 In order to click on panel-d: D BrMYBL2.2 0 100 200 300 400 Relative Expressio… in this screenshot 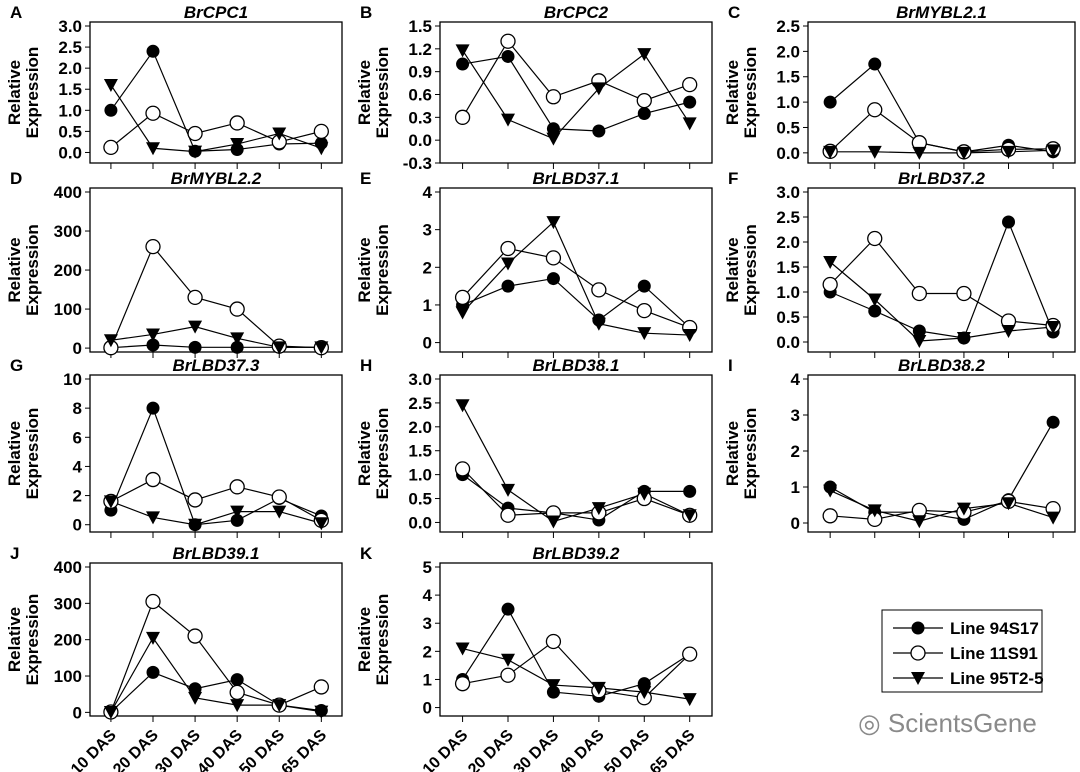, I will do `click(174, 263)`.